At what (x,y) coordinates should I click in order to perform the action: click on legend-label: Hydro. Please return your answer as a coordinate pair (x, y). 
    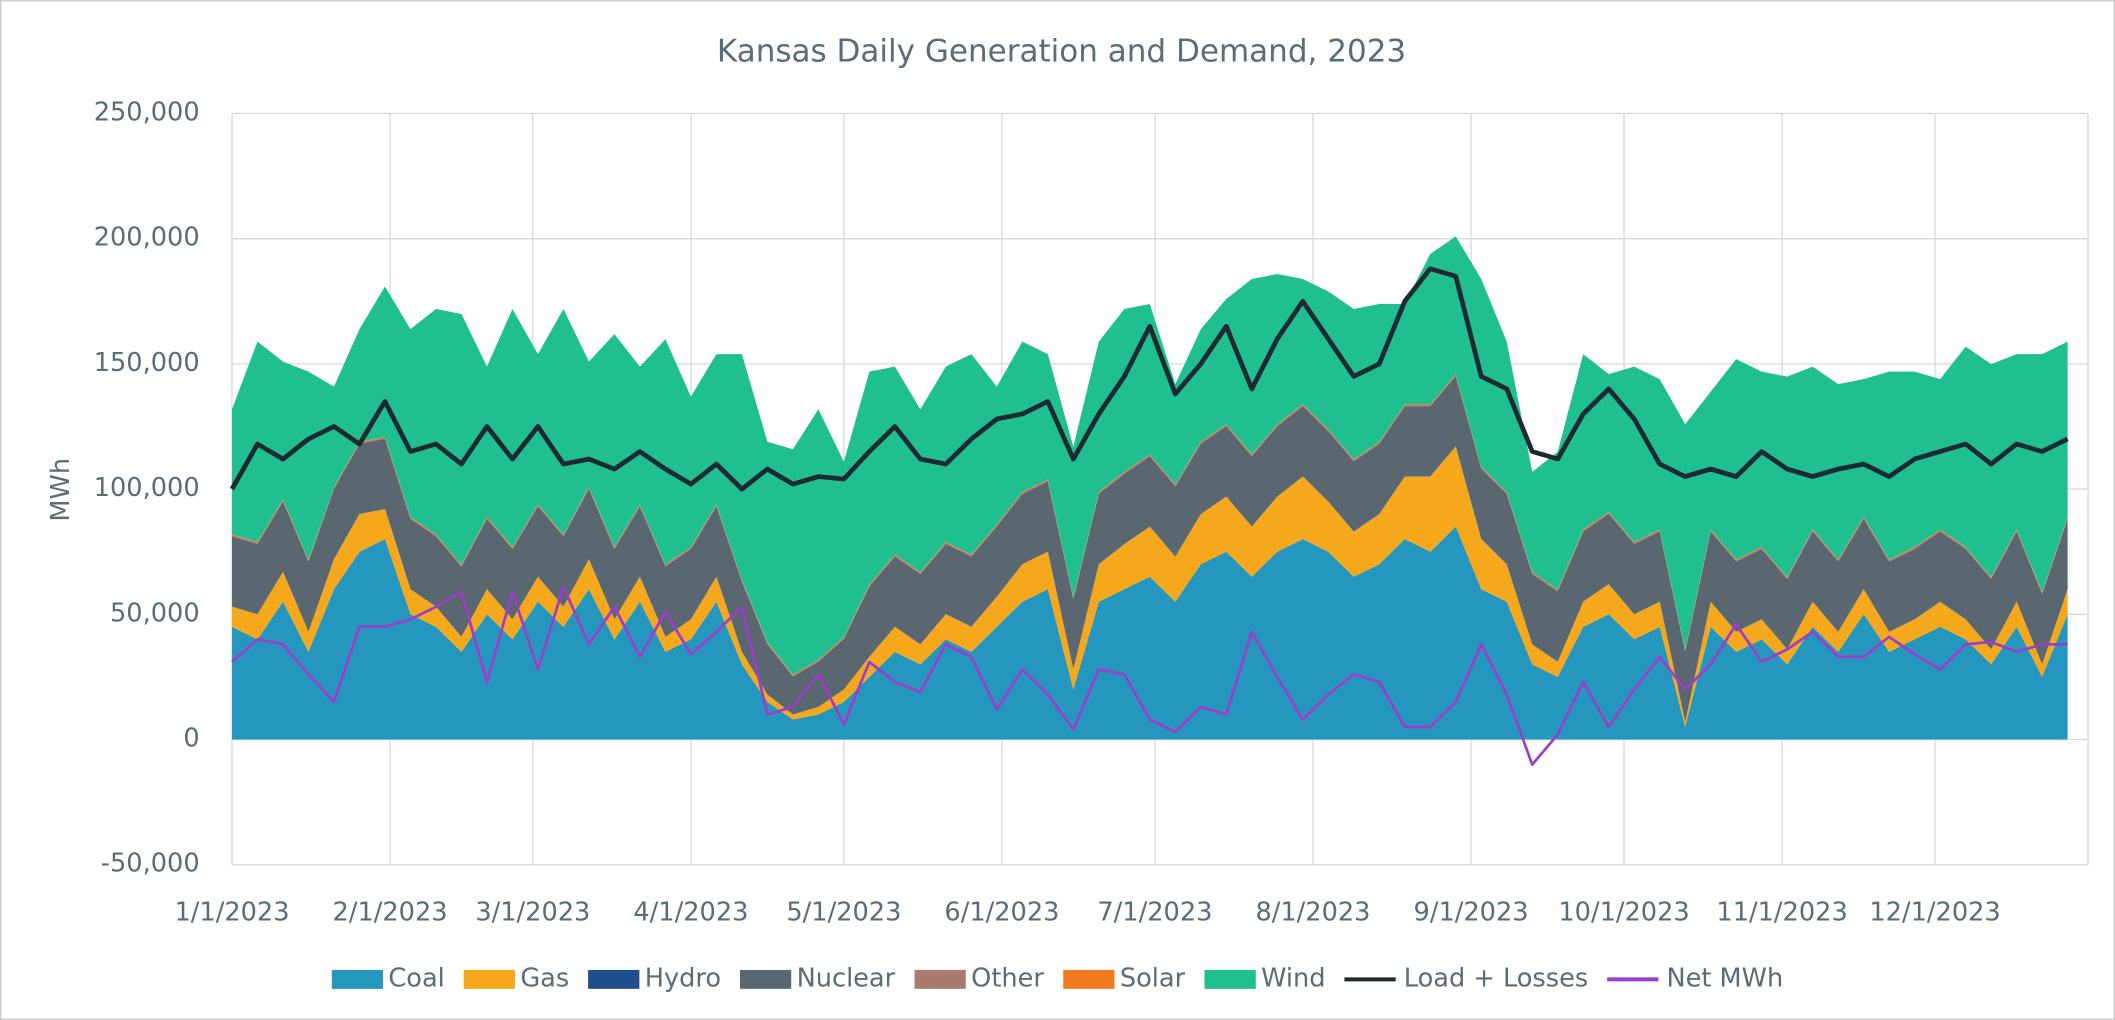
    Looking at the image, I should click on (683, 978).